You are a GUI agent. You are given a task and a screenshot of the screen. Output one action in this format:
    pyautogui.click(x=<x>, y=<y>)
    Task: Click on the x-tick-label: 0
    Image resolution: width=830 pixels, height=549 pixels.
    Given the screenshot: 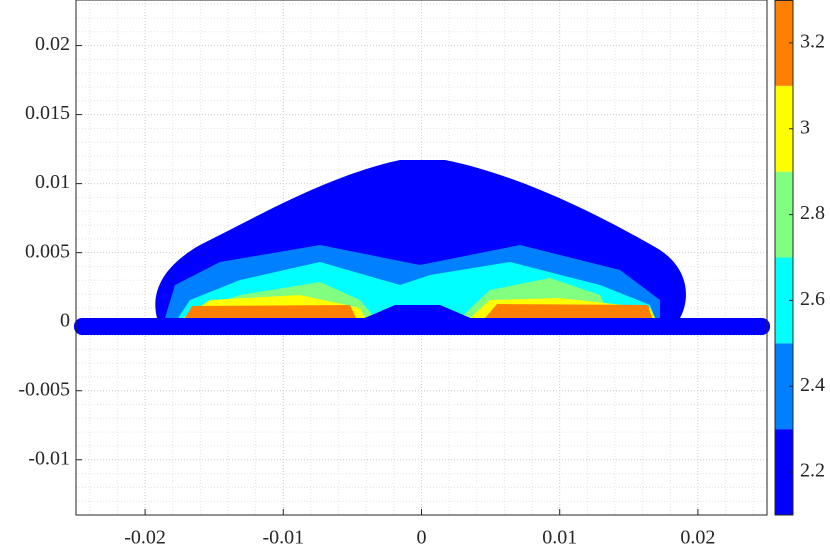 What is the action you would take?
    pyautogui.click(x=422, y=538)
    